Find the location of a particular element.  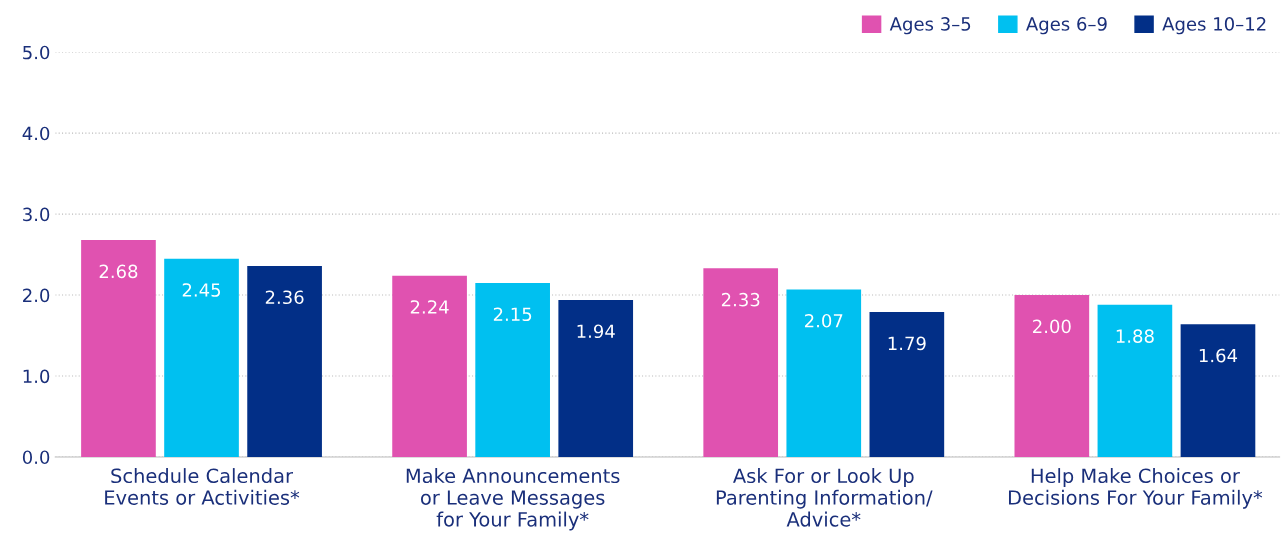

data-label: 2.24 is located at coordinates (429, 307).